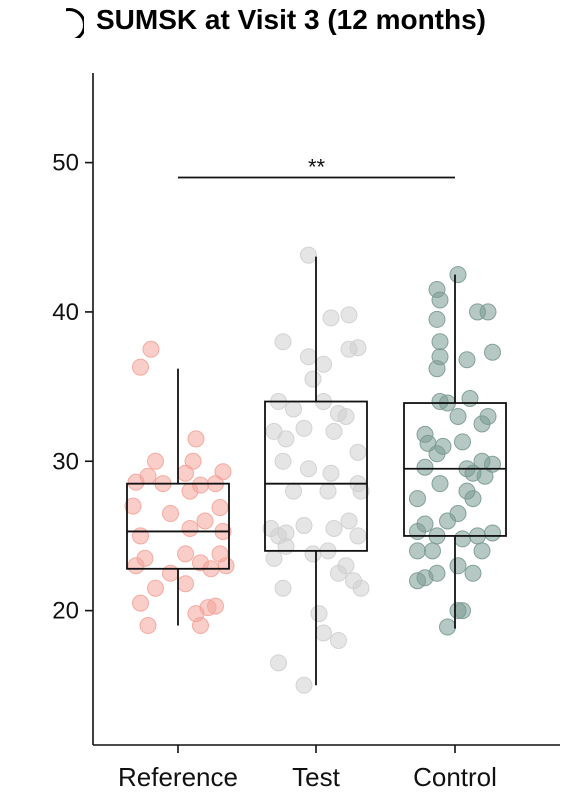 The height and width of the screenshot is (809, 581). Describe the element at coordinates (316, 777) in the screenshot. I see `x-tick-label: Test` at that location.